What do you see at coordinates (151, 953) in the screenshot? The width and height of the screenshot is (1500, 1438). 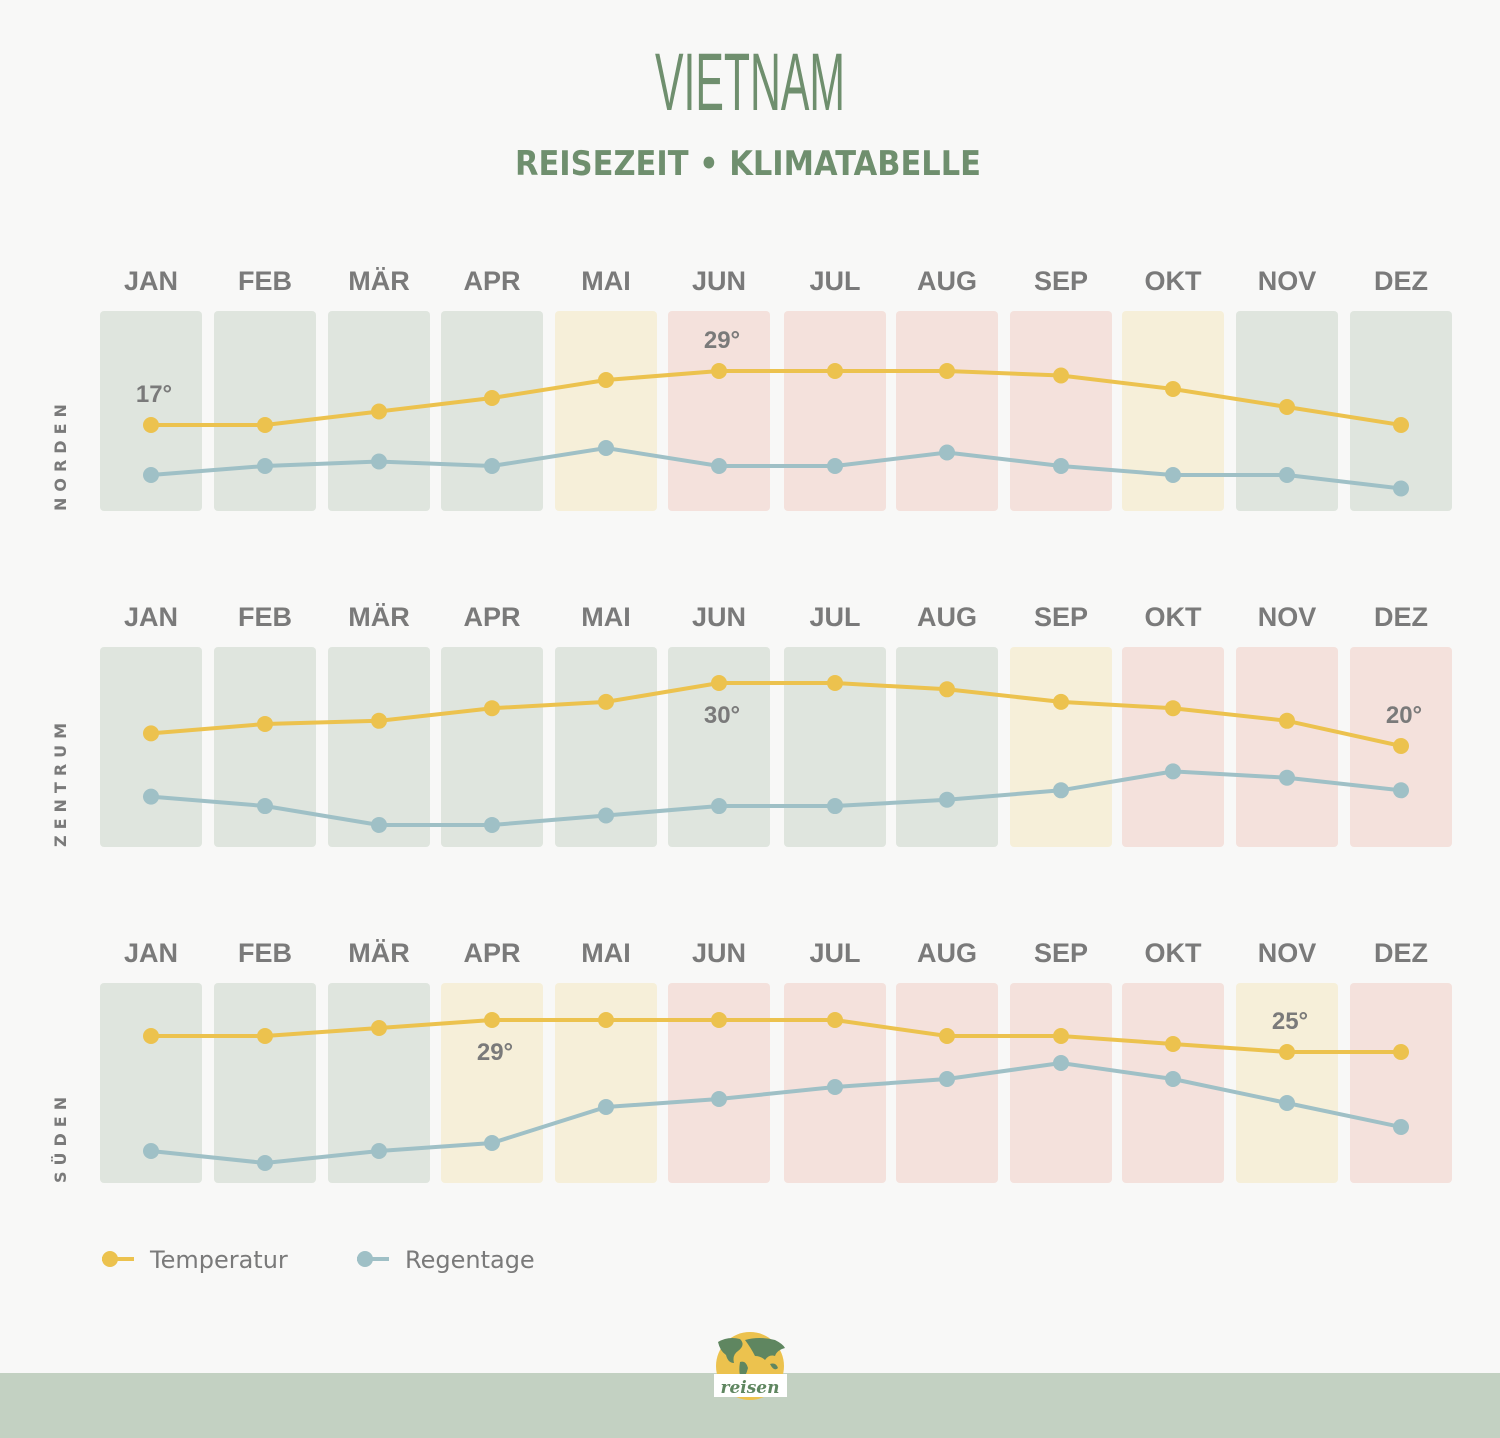 I see `month-label: JAN` at bounding box center [151, 953].